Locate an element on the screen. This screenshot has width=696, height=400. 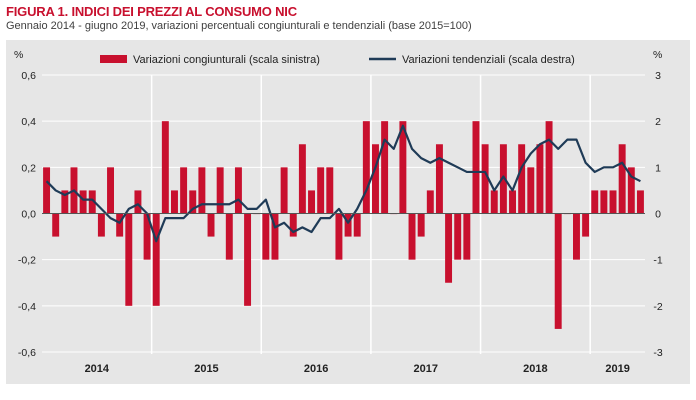
chart-title: INDICI DEI PREZZI AL CONSUMO NIC is located at coordinates (184, 11).